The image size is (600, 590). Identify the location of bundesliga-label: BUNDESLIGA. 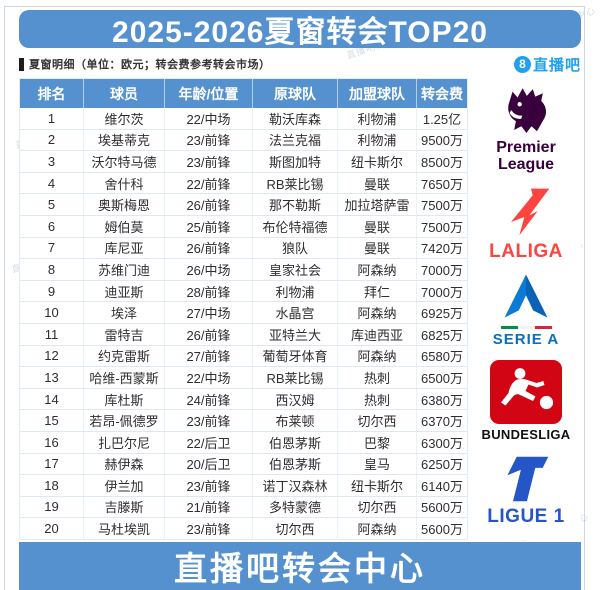
(526, 434).